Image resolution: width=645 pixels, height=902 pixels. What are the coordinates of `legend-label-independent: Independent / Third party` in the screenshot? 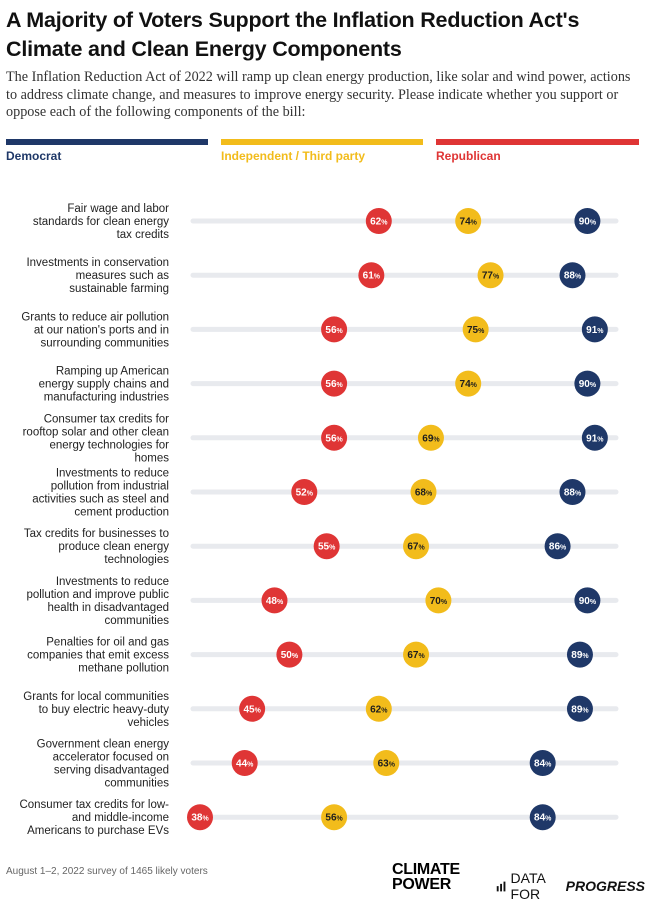 It's located at (293, 156).